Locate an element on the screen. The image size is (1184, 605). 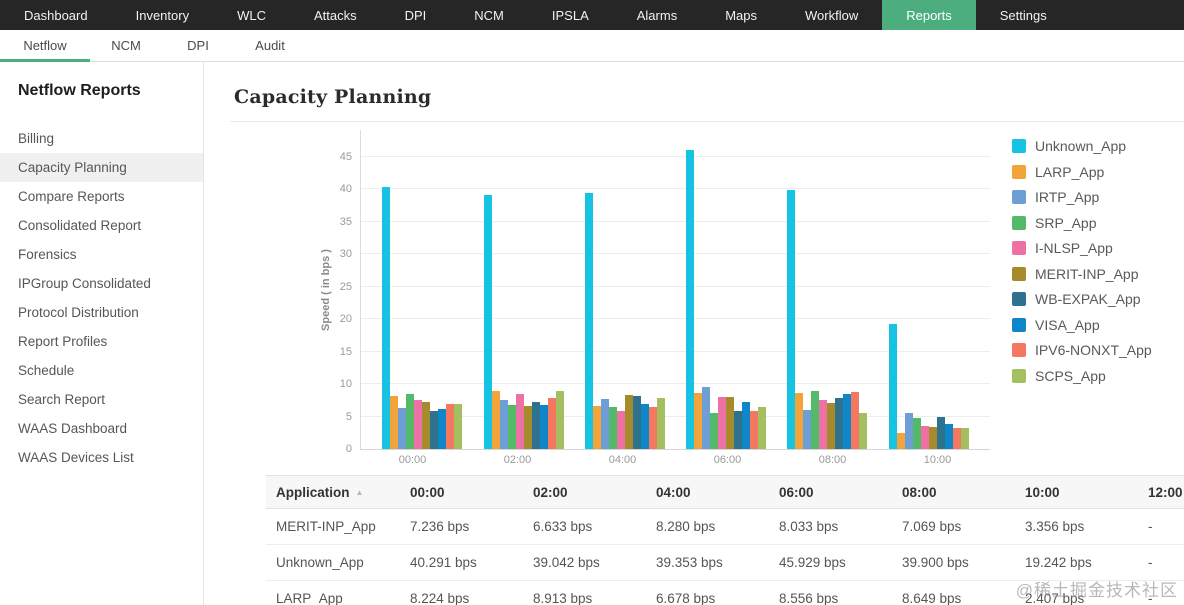
cell-value: 7.069 bps is located at coordinates (932, 526).